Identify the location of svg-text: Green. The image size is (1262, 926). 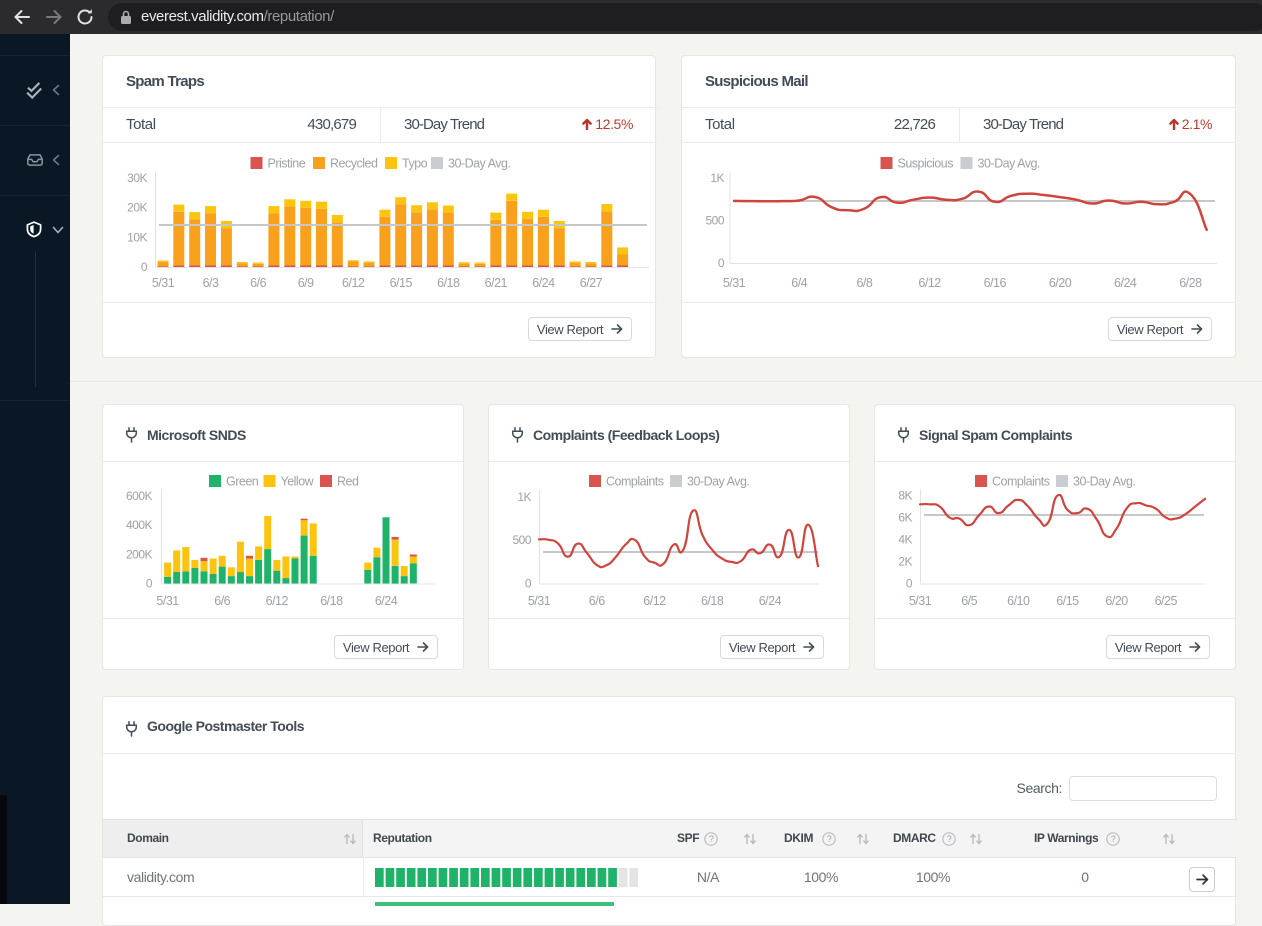
(242, 482).